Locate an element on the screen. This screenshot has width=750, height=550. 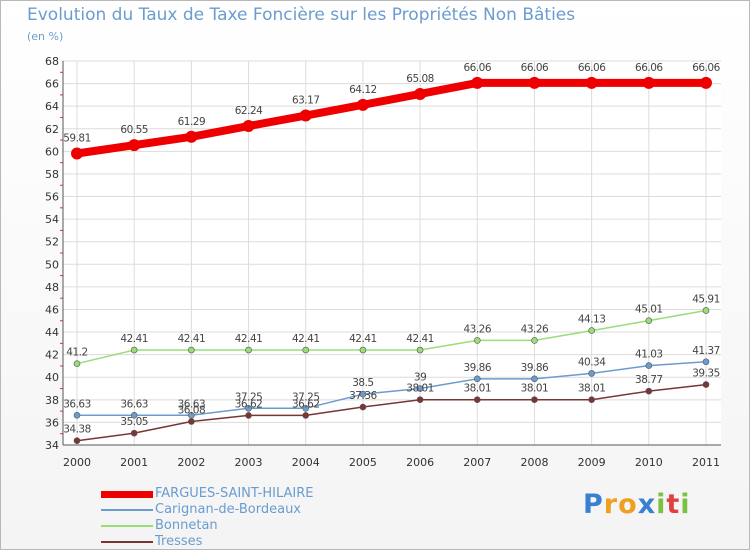
x-tick-label: 2004 is located at coordinates (306, 462).